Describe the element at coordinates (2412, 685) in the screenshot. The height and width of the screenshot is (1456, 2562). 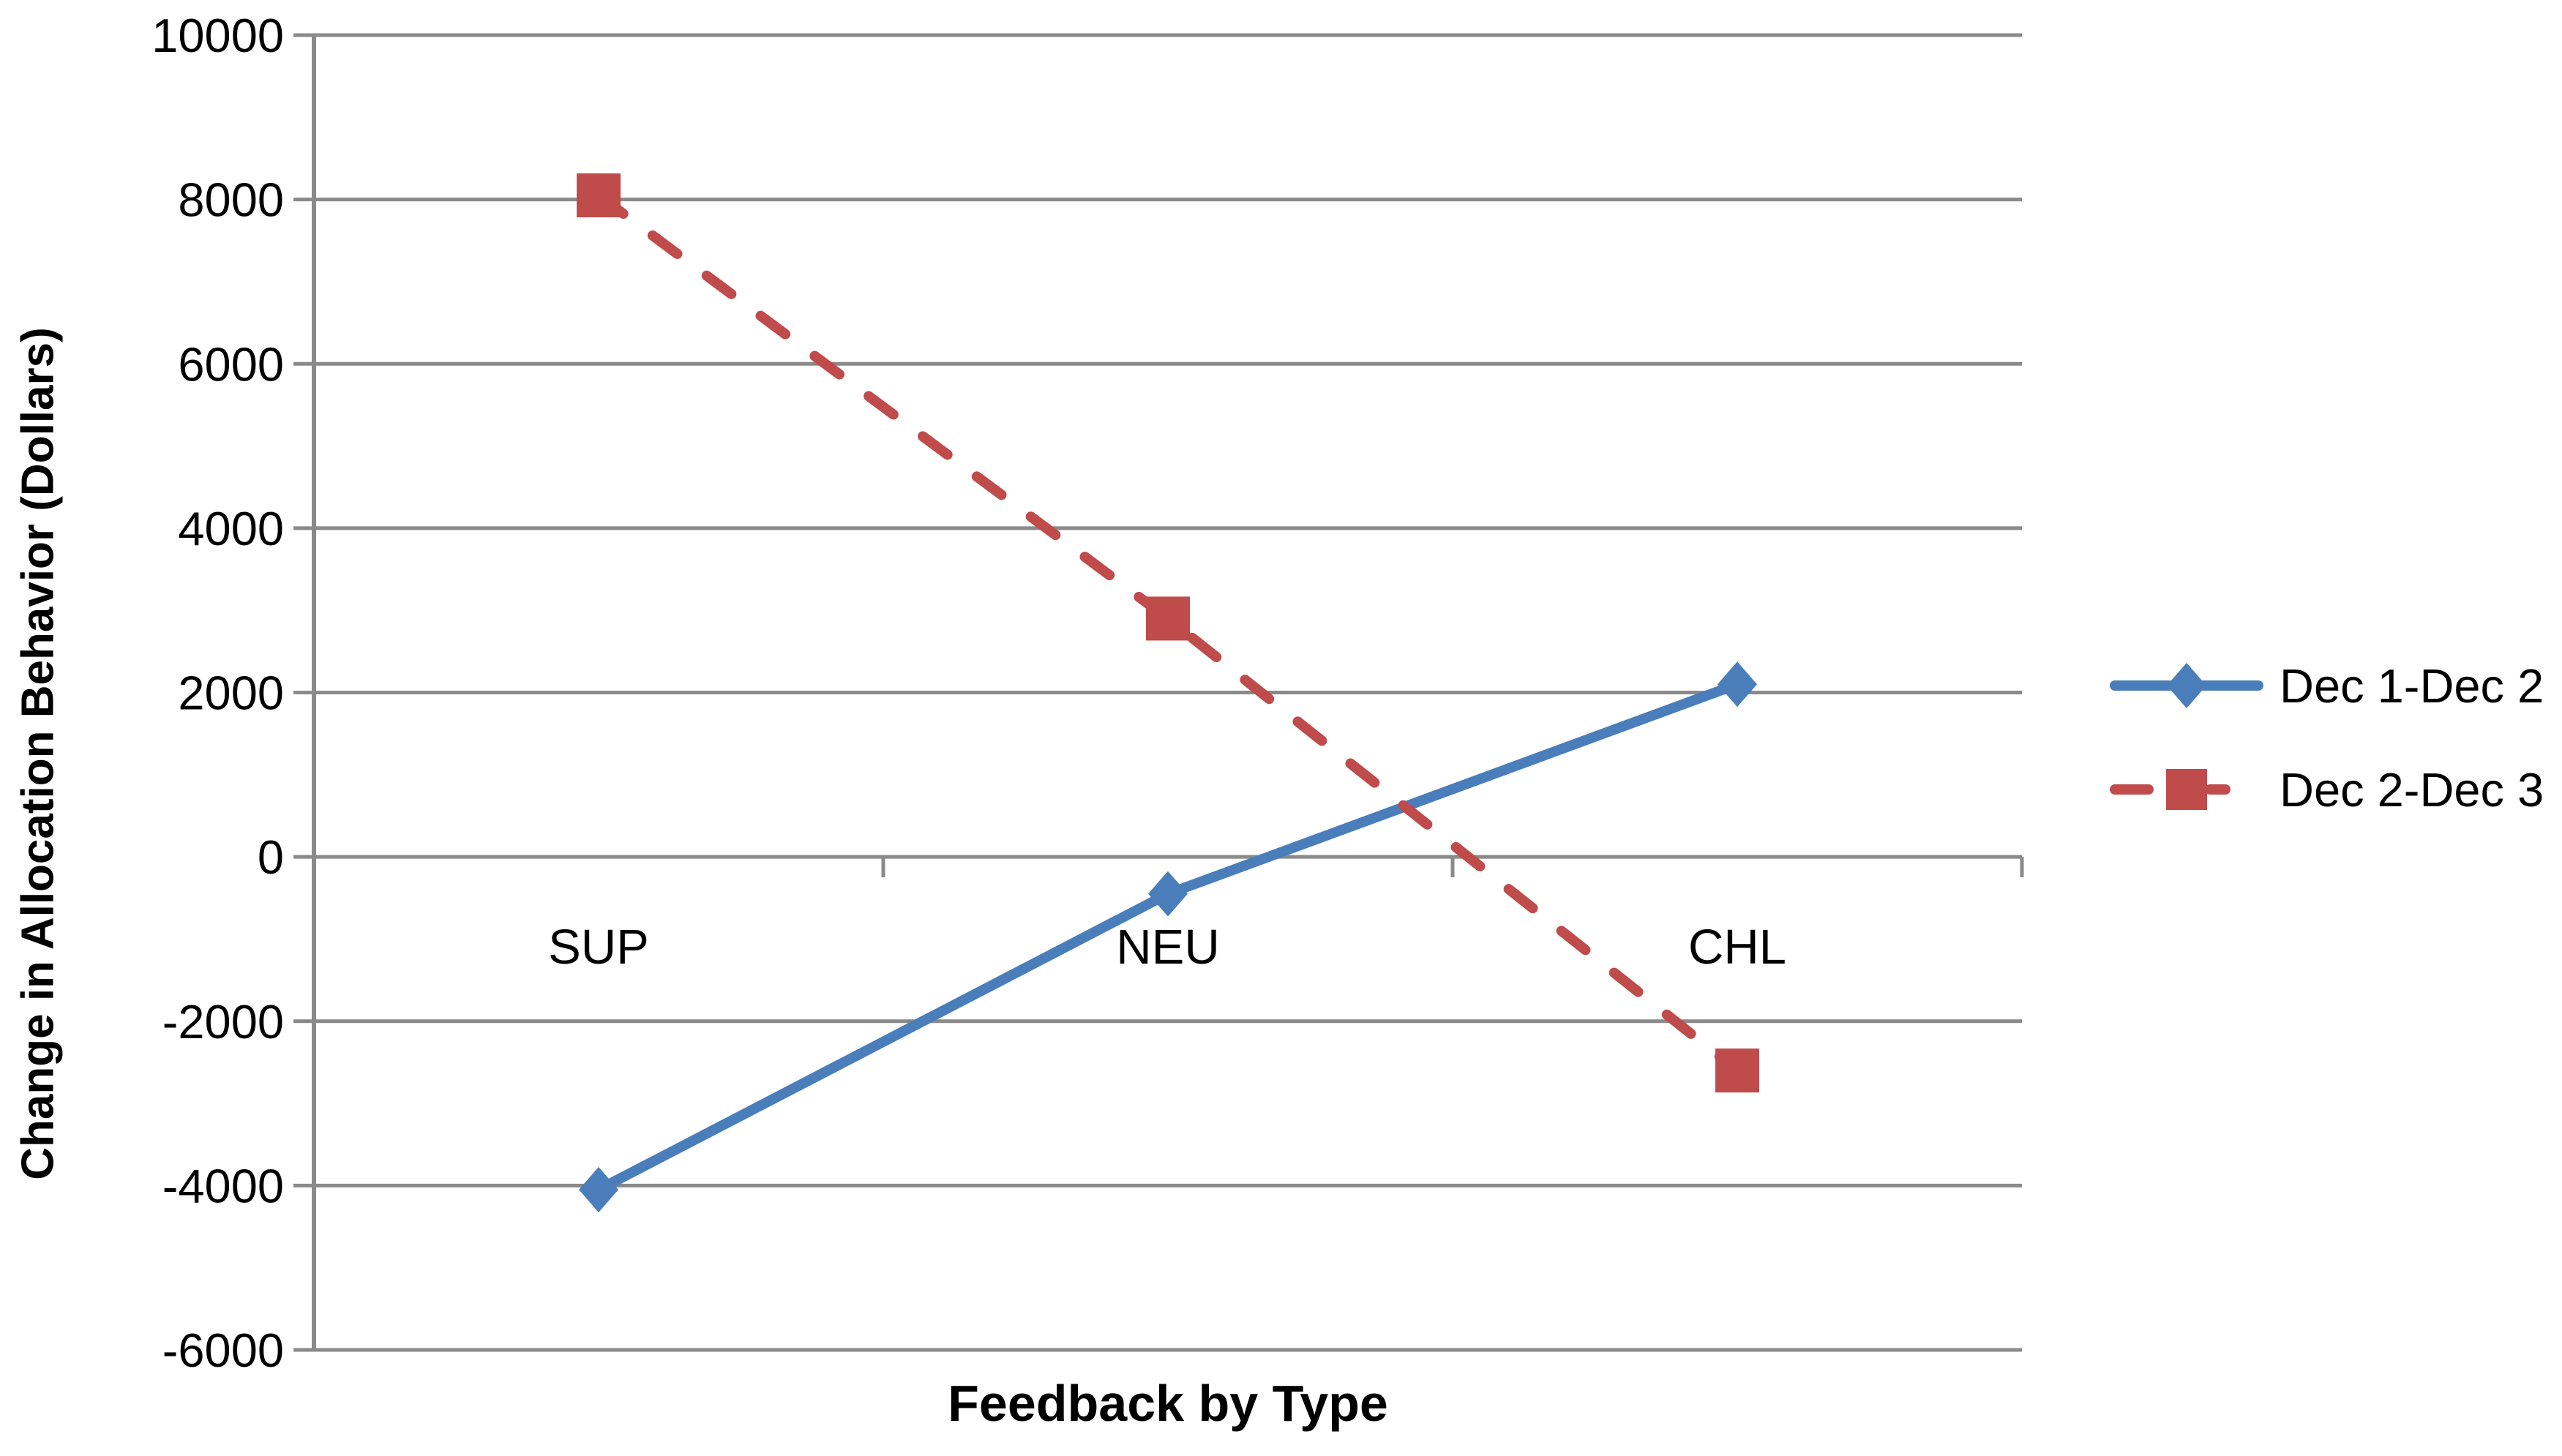
I see `legend-label: Dec 1-Dec 2` at that location.